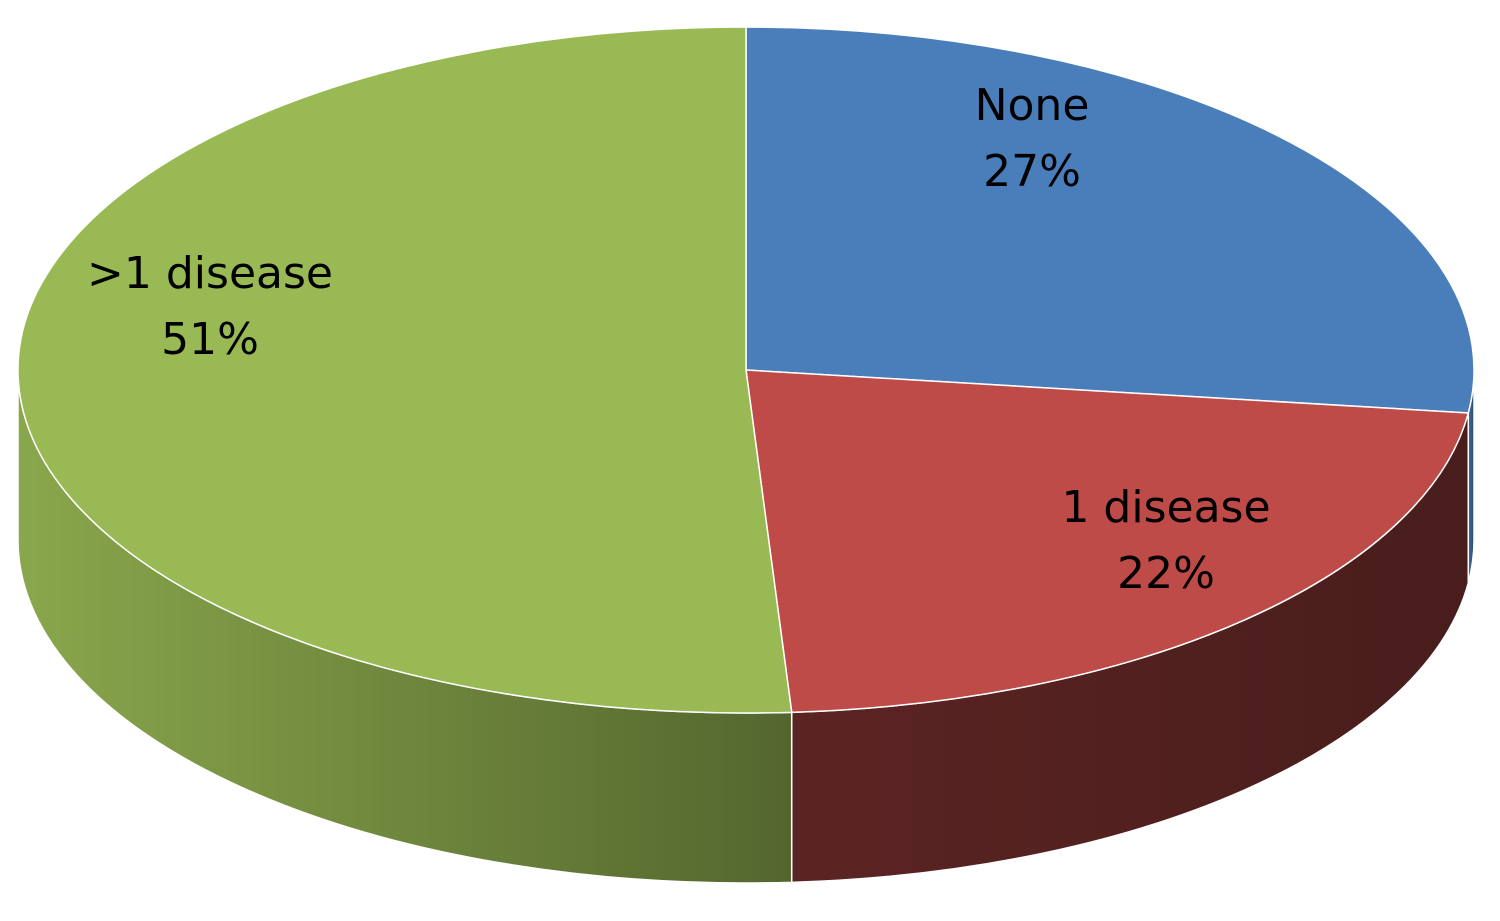 The height and width of the screenshot is (921, 1500). Describe the element at coordinates (1165, 507) in the screenshot. I see `slice-label-1: 1 disease` at that location.